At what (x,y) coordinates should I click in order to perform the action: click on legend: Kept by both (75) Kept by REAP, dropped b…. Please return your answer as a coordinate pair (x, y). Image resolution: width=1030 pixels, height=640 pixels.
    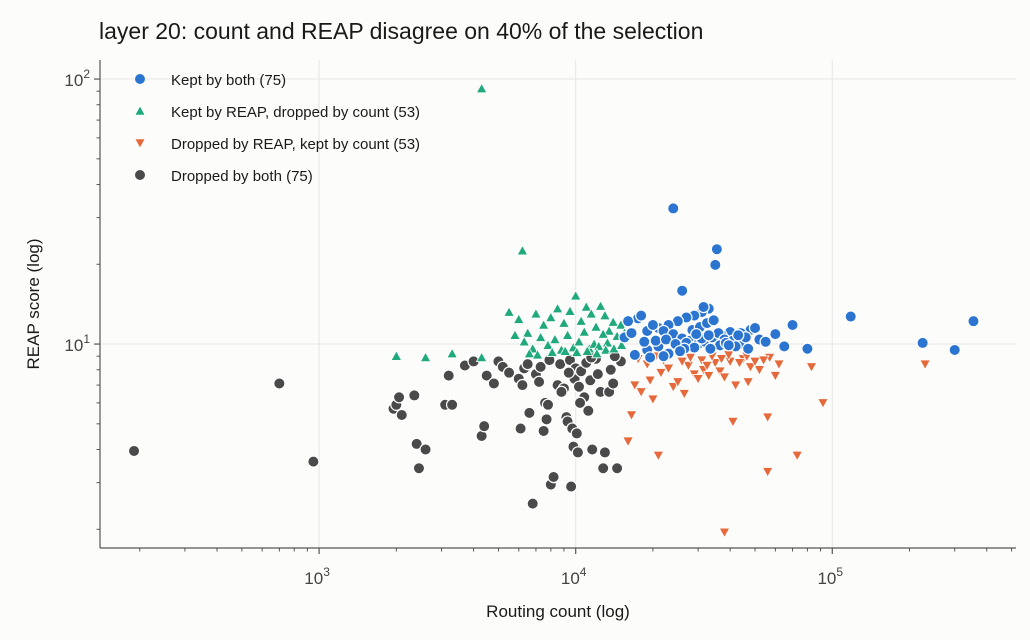
    Looking at the image, I should click on (276, 128).